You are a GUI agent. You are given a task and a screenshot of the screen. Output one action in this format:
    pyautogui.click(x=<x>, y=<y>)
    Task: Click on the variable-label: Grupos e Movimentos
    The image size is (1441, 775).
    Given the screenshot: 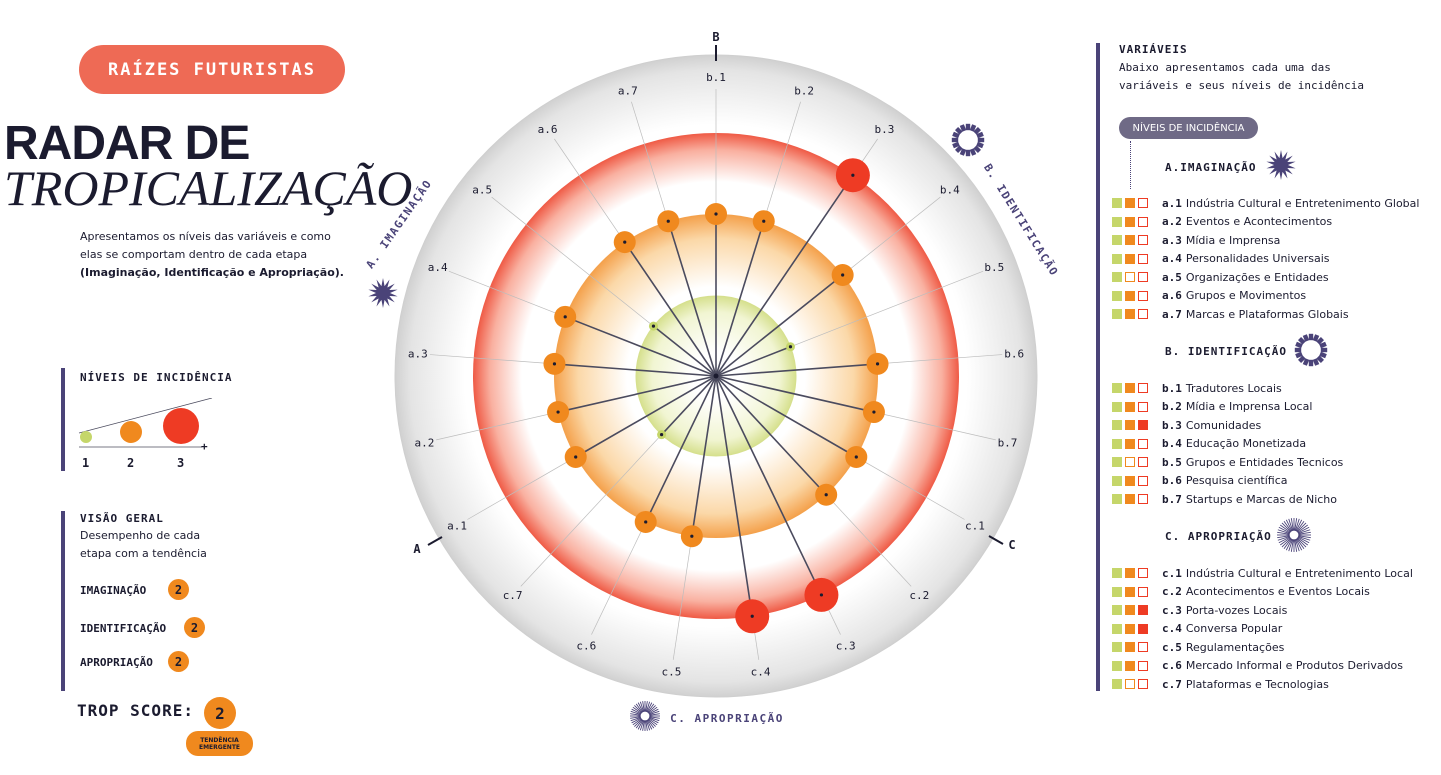 What is the action you would take?
    pyautogui.click(x=1246, y=295)
    